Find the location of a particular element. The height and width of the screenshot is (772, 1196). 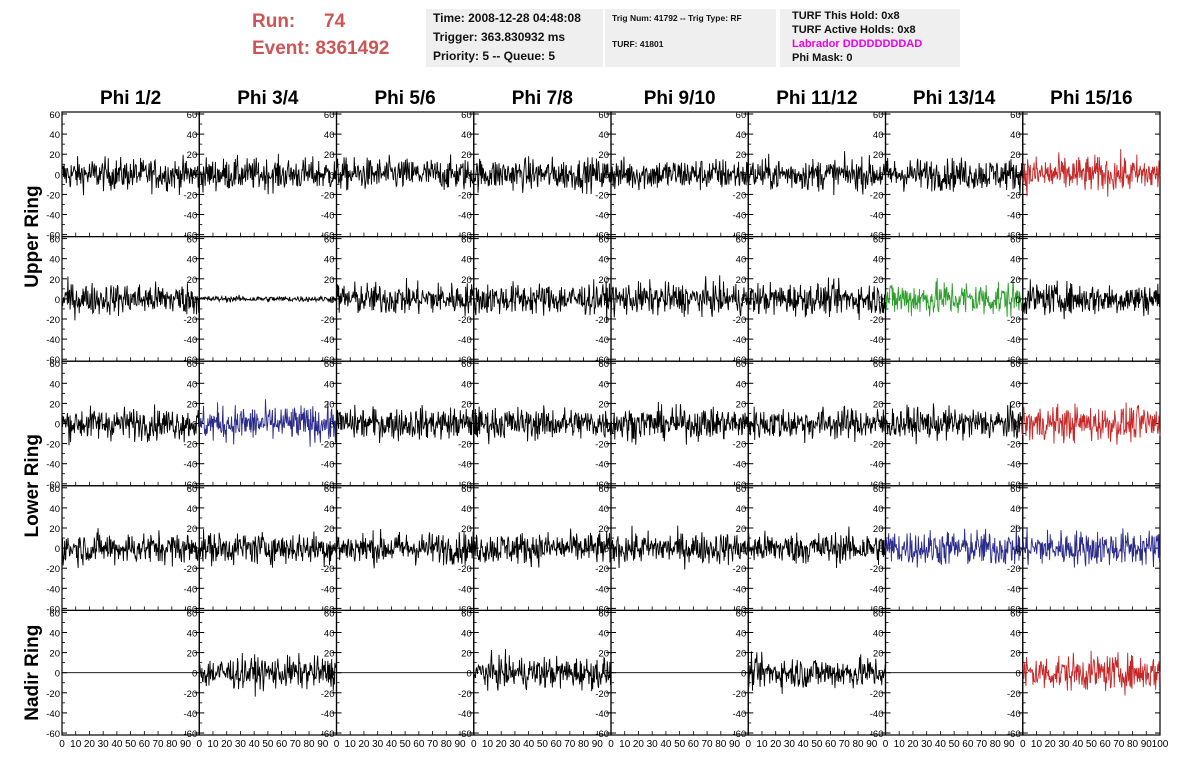

panel-r5-c1: 60 40 20 0 -20 -40 -60 is located at coordinates (123, 674).